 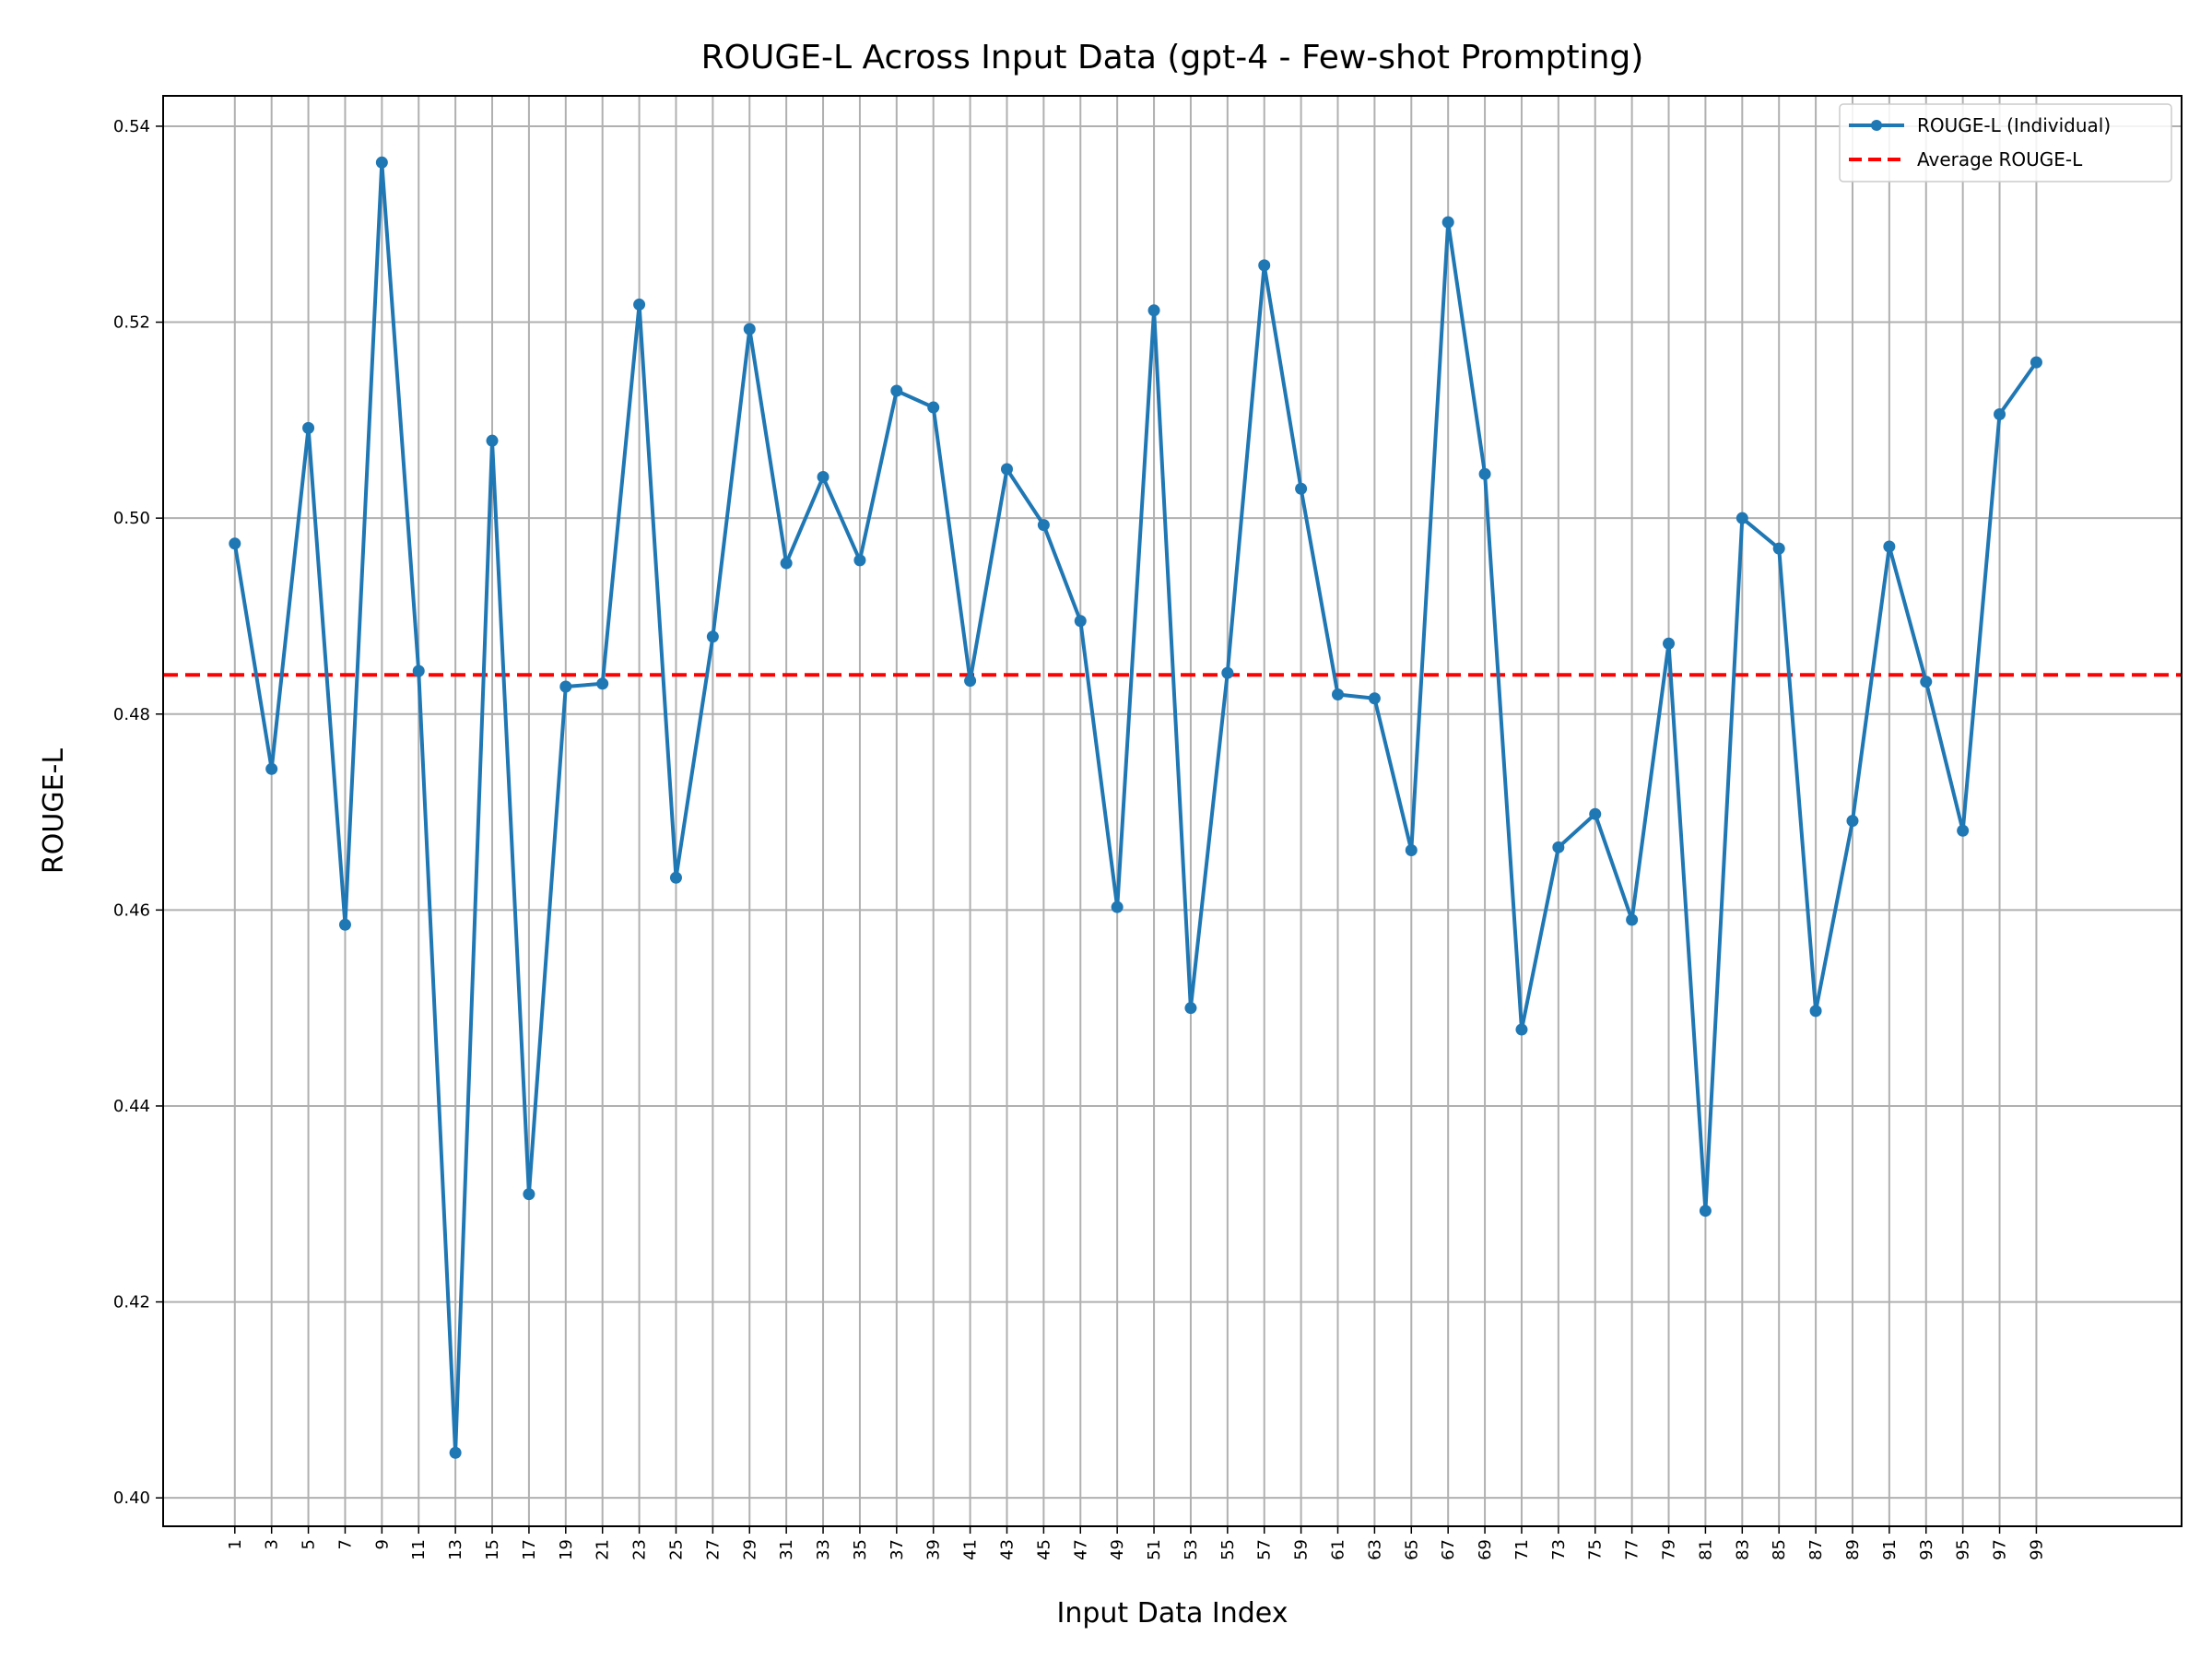 What do you see at coordinates (1963, 1549) in the screenshot?
I see `x-tick-label: 95` at bounding box center [1963, 1549].